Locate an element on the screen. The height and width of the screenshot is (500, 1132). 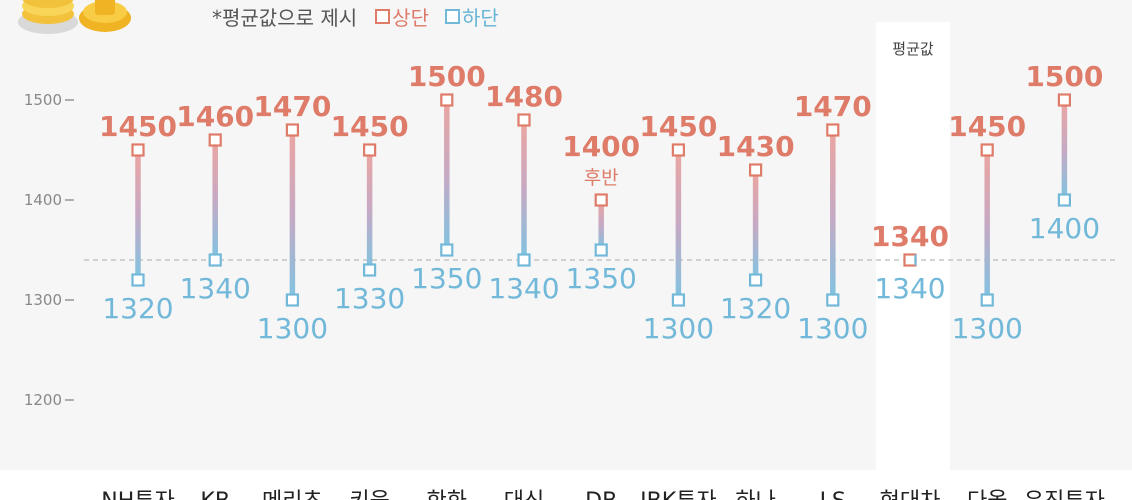
upper-value-label: 1500 is located at coordinates (447, 76).